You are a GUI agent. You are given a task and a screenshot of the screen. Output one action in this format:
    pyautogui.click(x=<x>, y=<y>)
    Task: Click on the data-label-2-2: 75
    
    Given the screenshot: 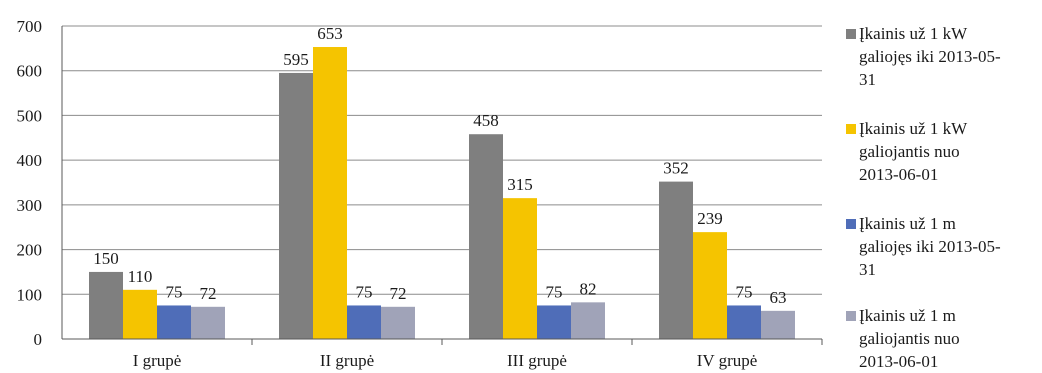 What is the action you would take?
    pyautogui.click(x=554, y=291)
    